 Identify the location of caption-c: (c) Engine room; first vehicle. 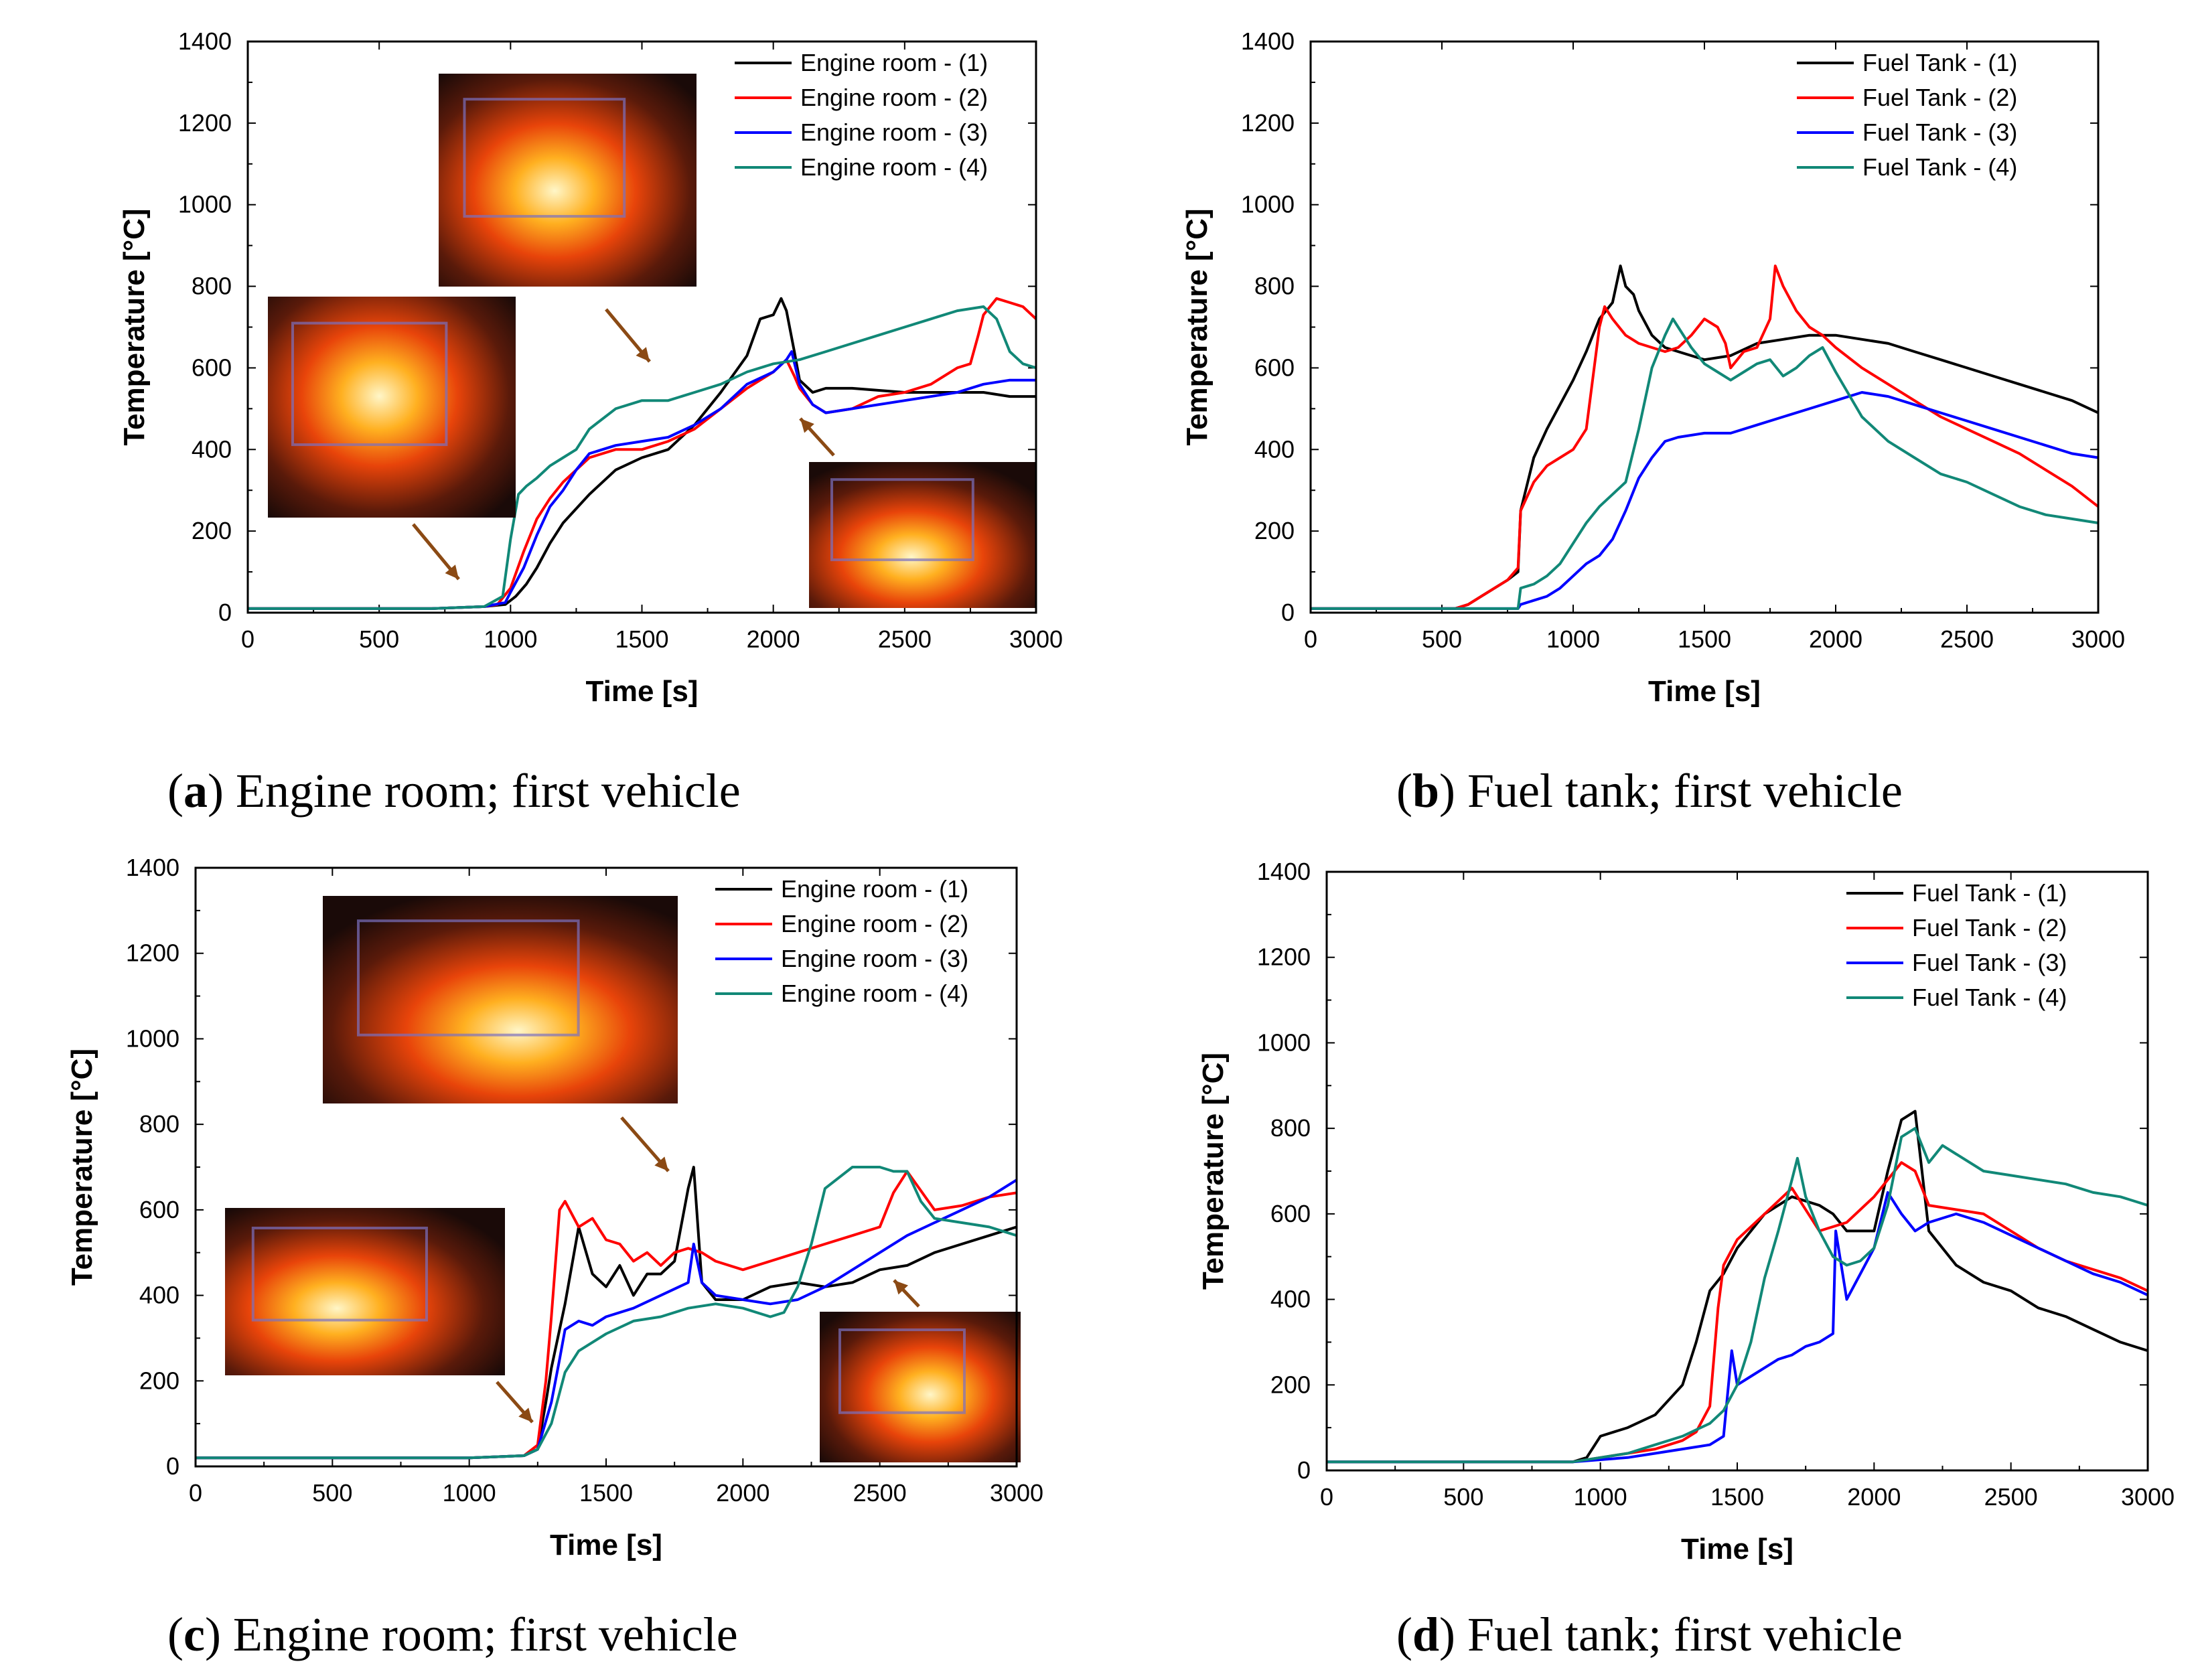
(452, 1634).